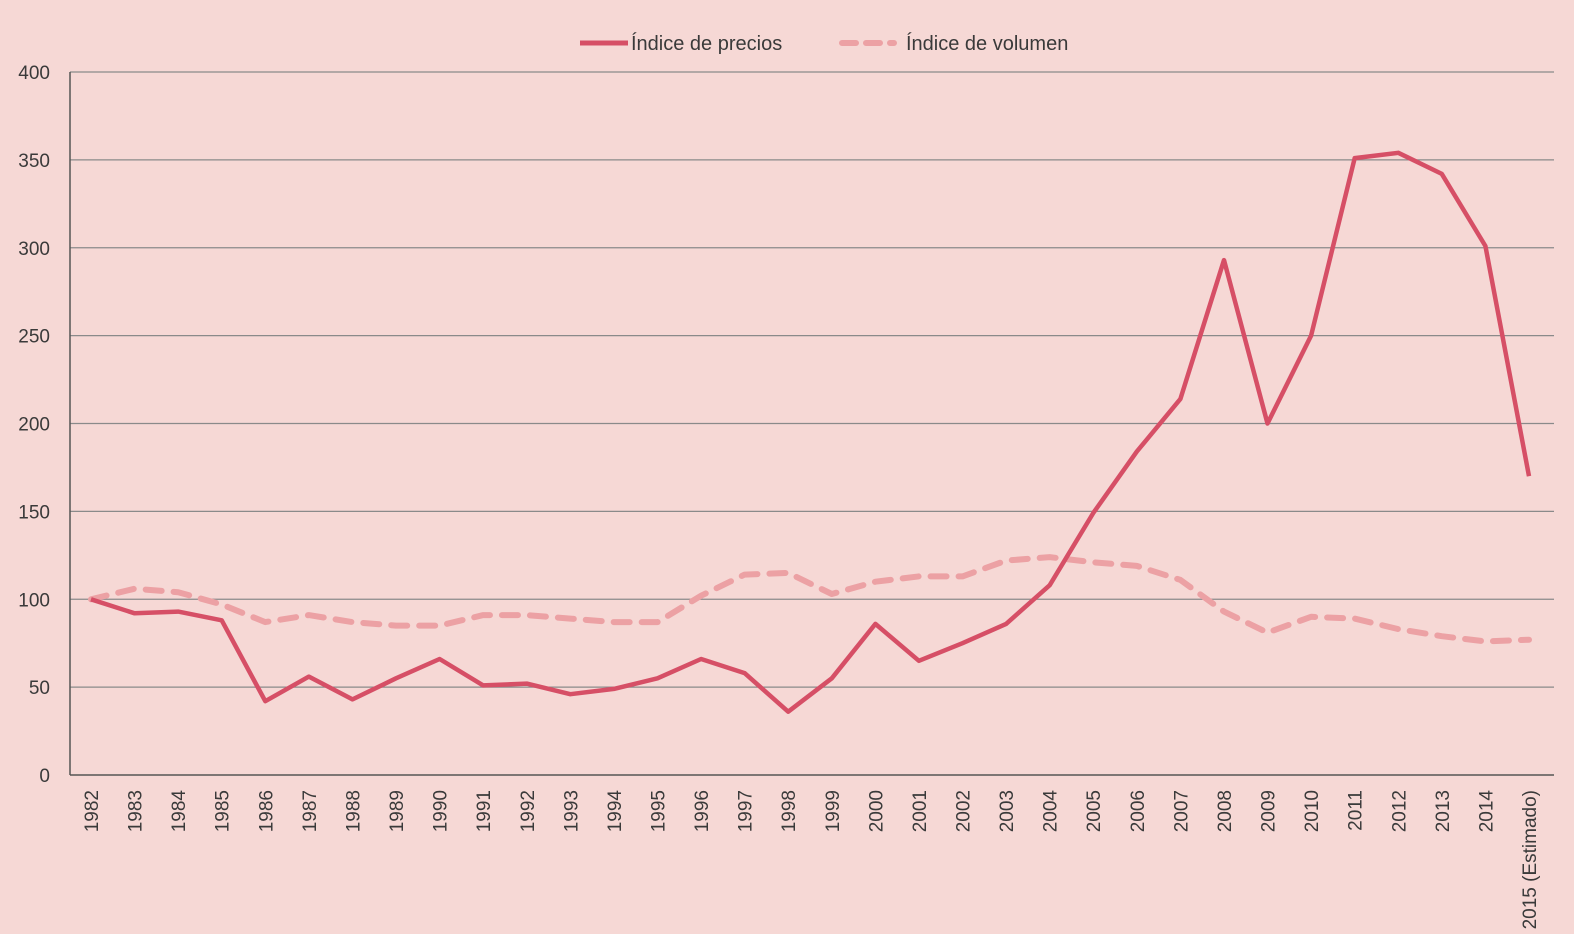 This screenshot has height=934, width=1574. I want to click on x-tick-label: 2000, so click(876, 811).